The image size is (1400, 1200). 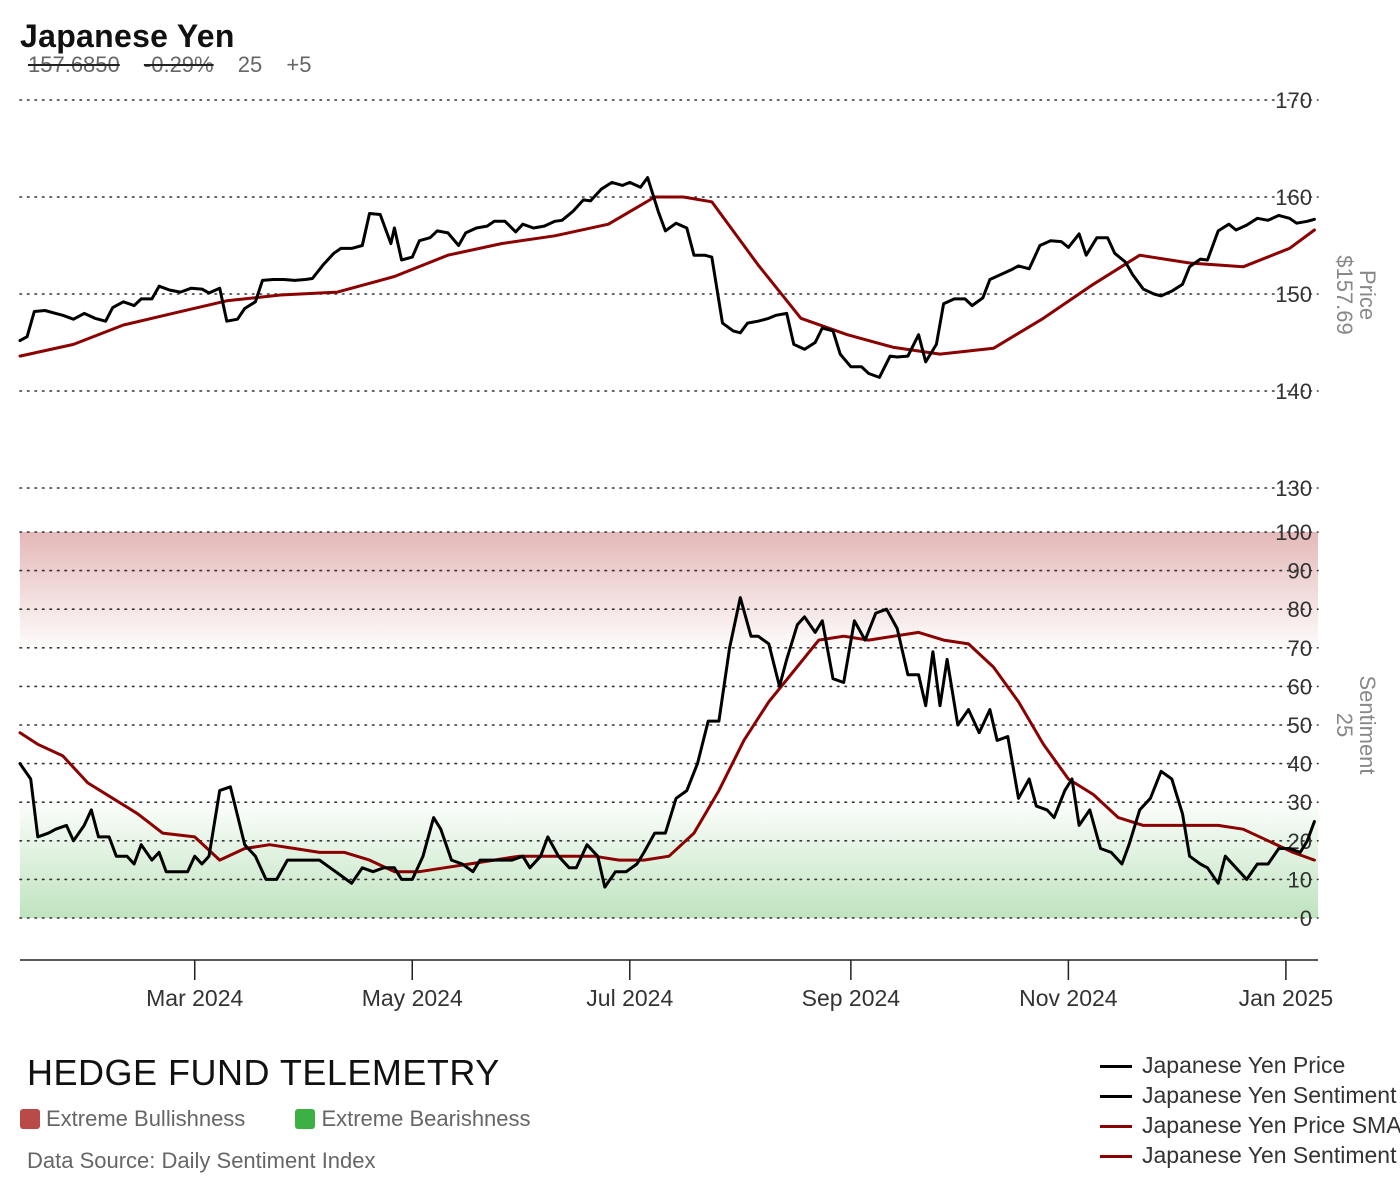 I want to click on price-axis-value: $157.69, so click(x=1344, y=295).